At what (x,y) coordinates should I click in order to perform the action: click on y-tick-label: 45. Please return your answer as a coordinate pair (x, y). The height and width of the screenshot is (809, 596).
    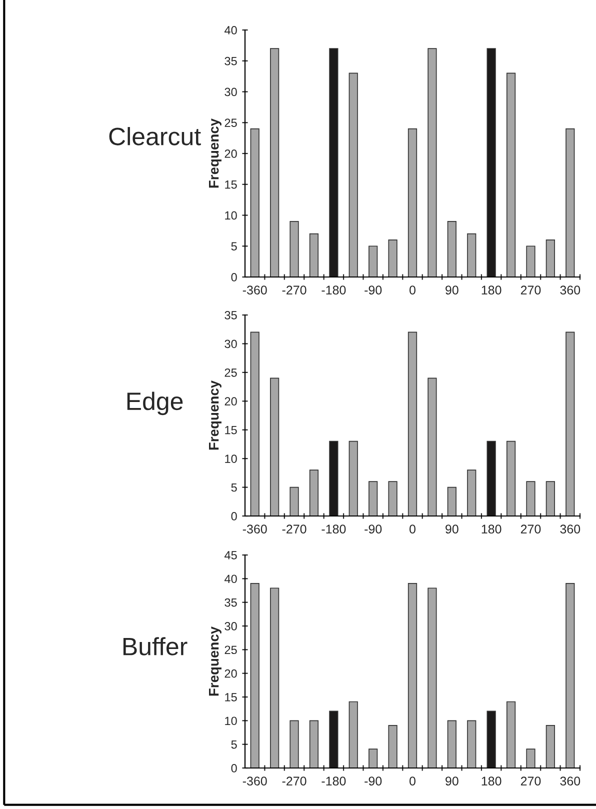
    Looking at the image, I should click on (230, 555).